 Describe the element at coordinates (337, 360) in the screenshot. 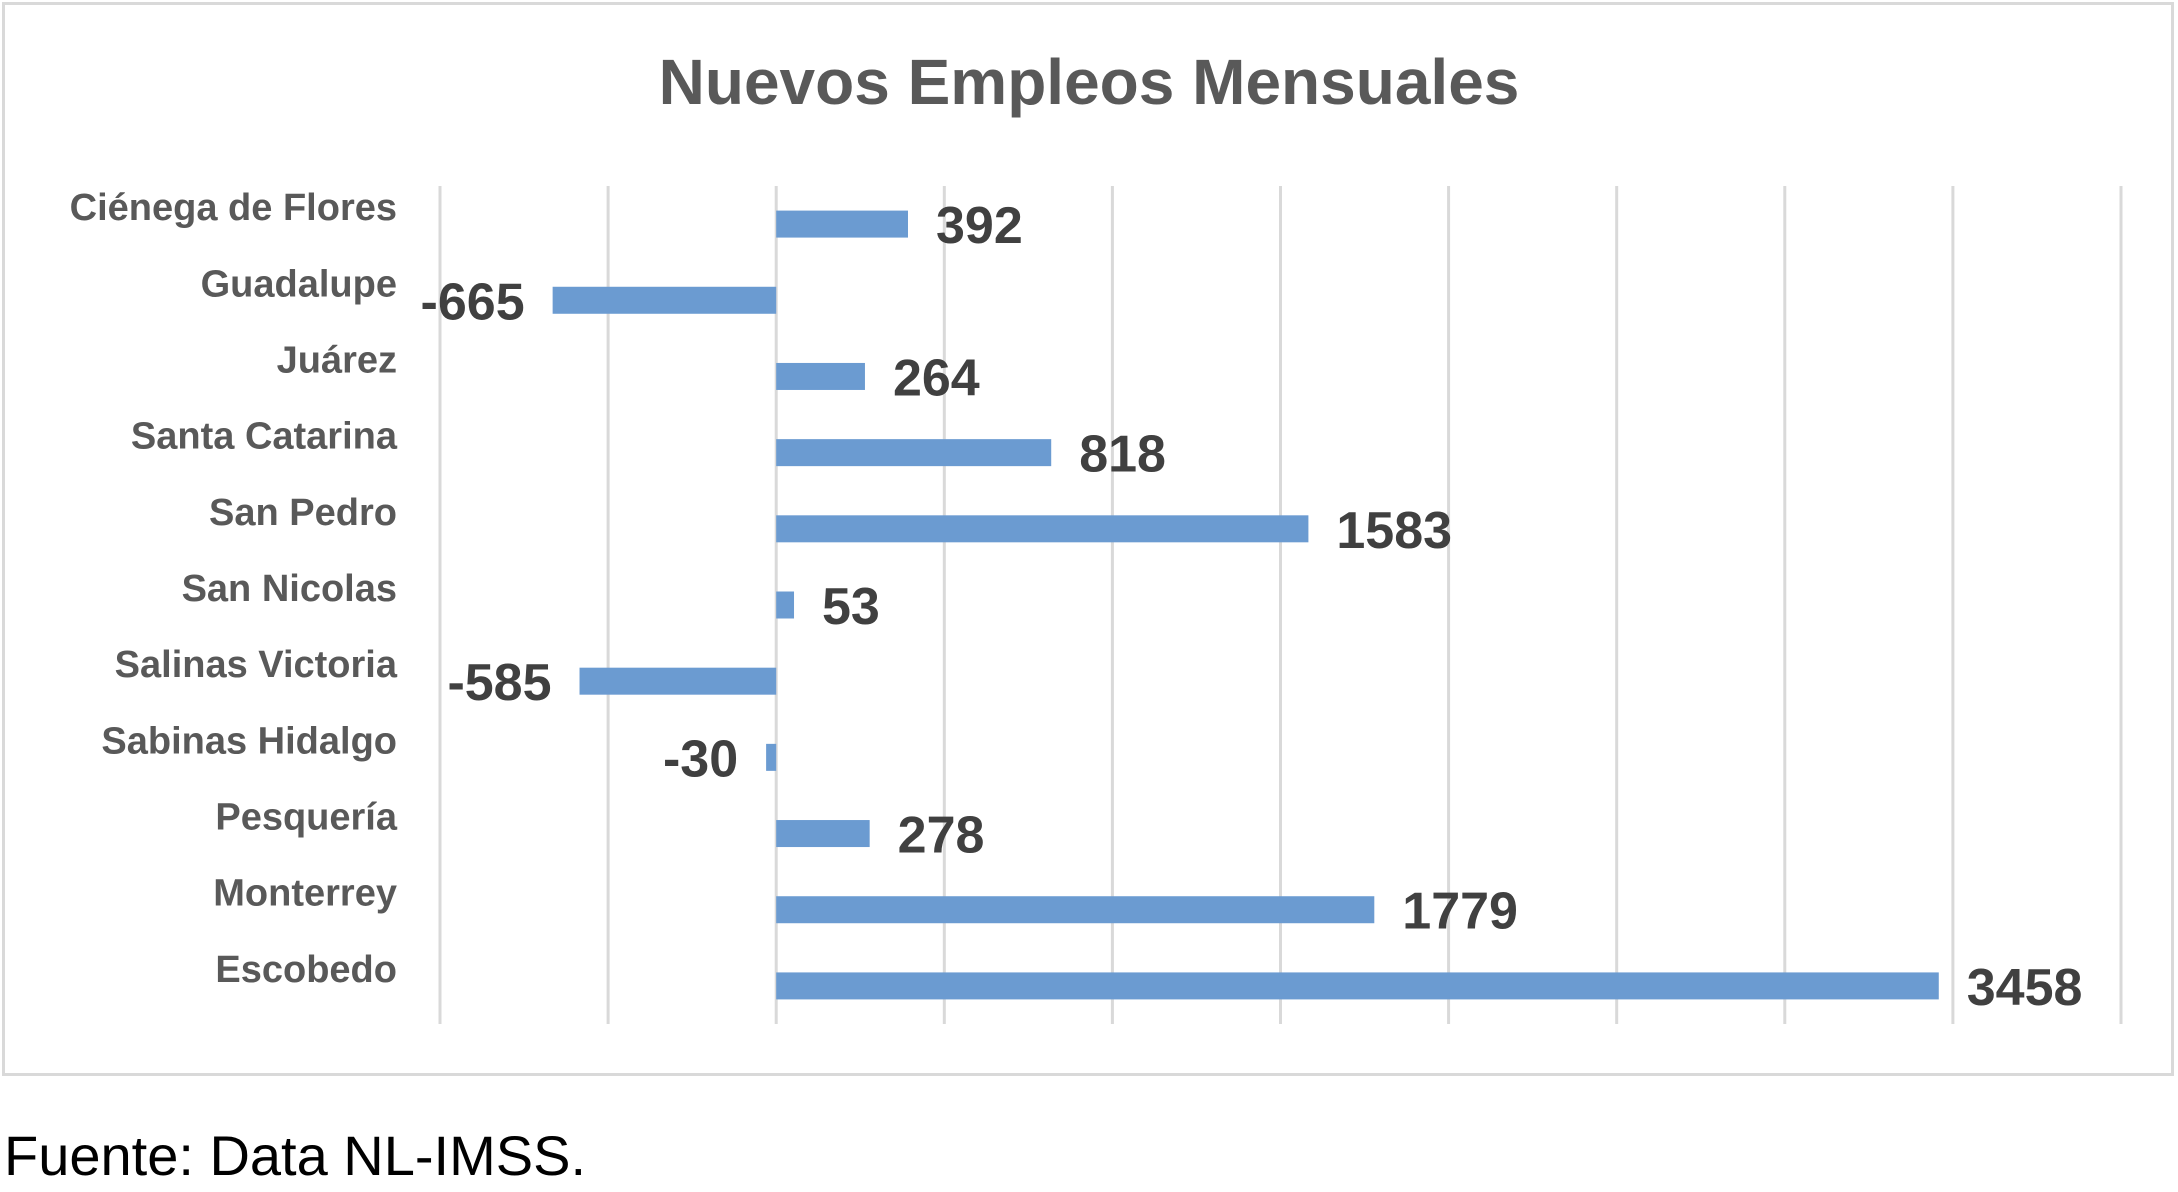

I see `category-label: Juárez` at that location.